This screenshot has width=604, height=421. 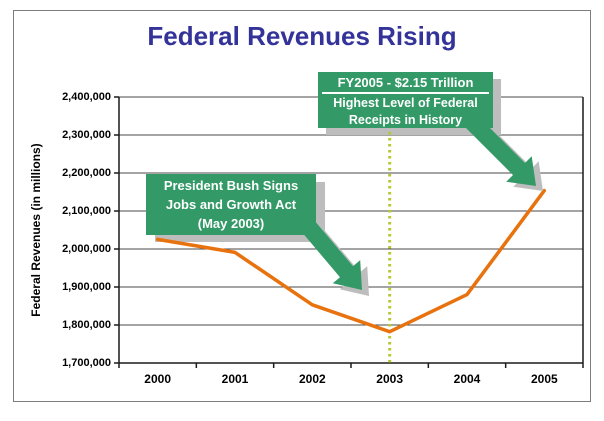 What do you see at coordinates (86, 248) in the screenshot?
I see `y-tick-label: 2,000,000` at bounding box center [86, 248].